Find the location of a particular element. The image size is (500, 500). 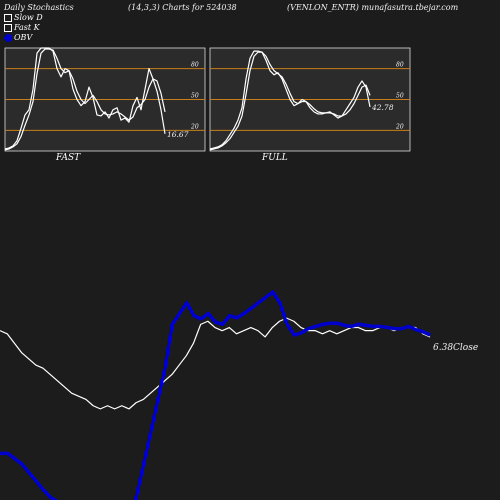

legend-obv-label: OBV is located at coordinates (23, 37).